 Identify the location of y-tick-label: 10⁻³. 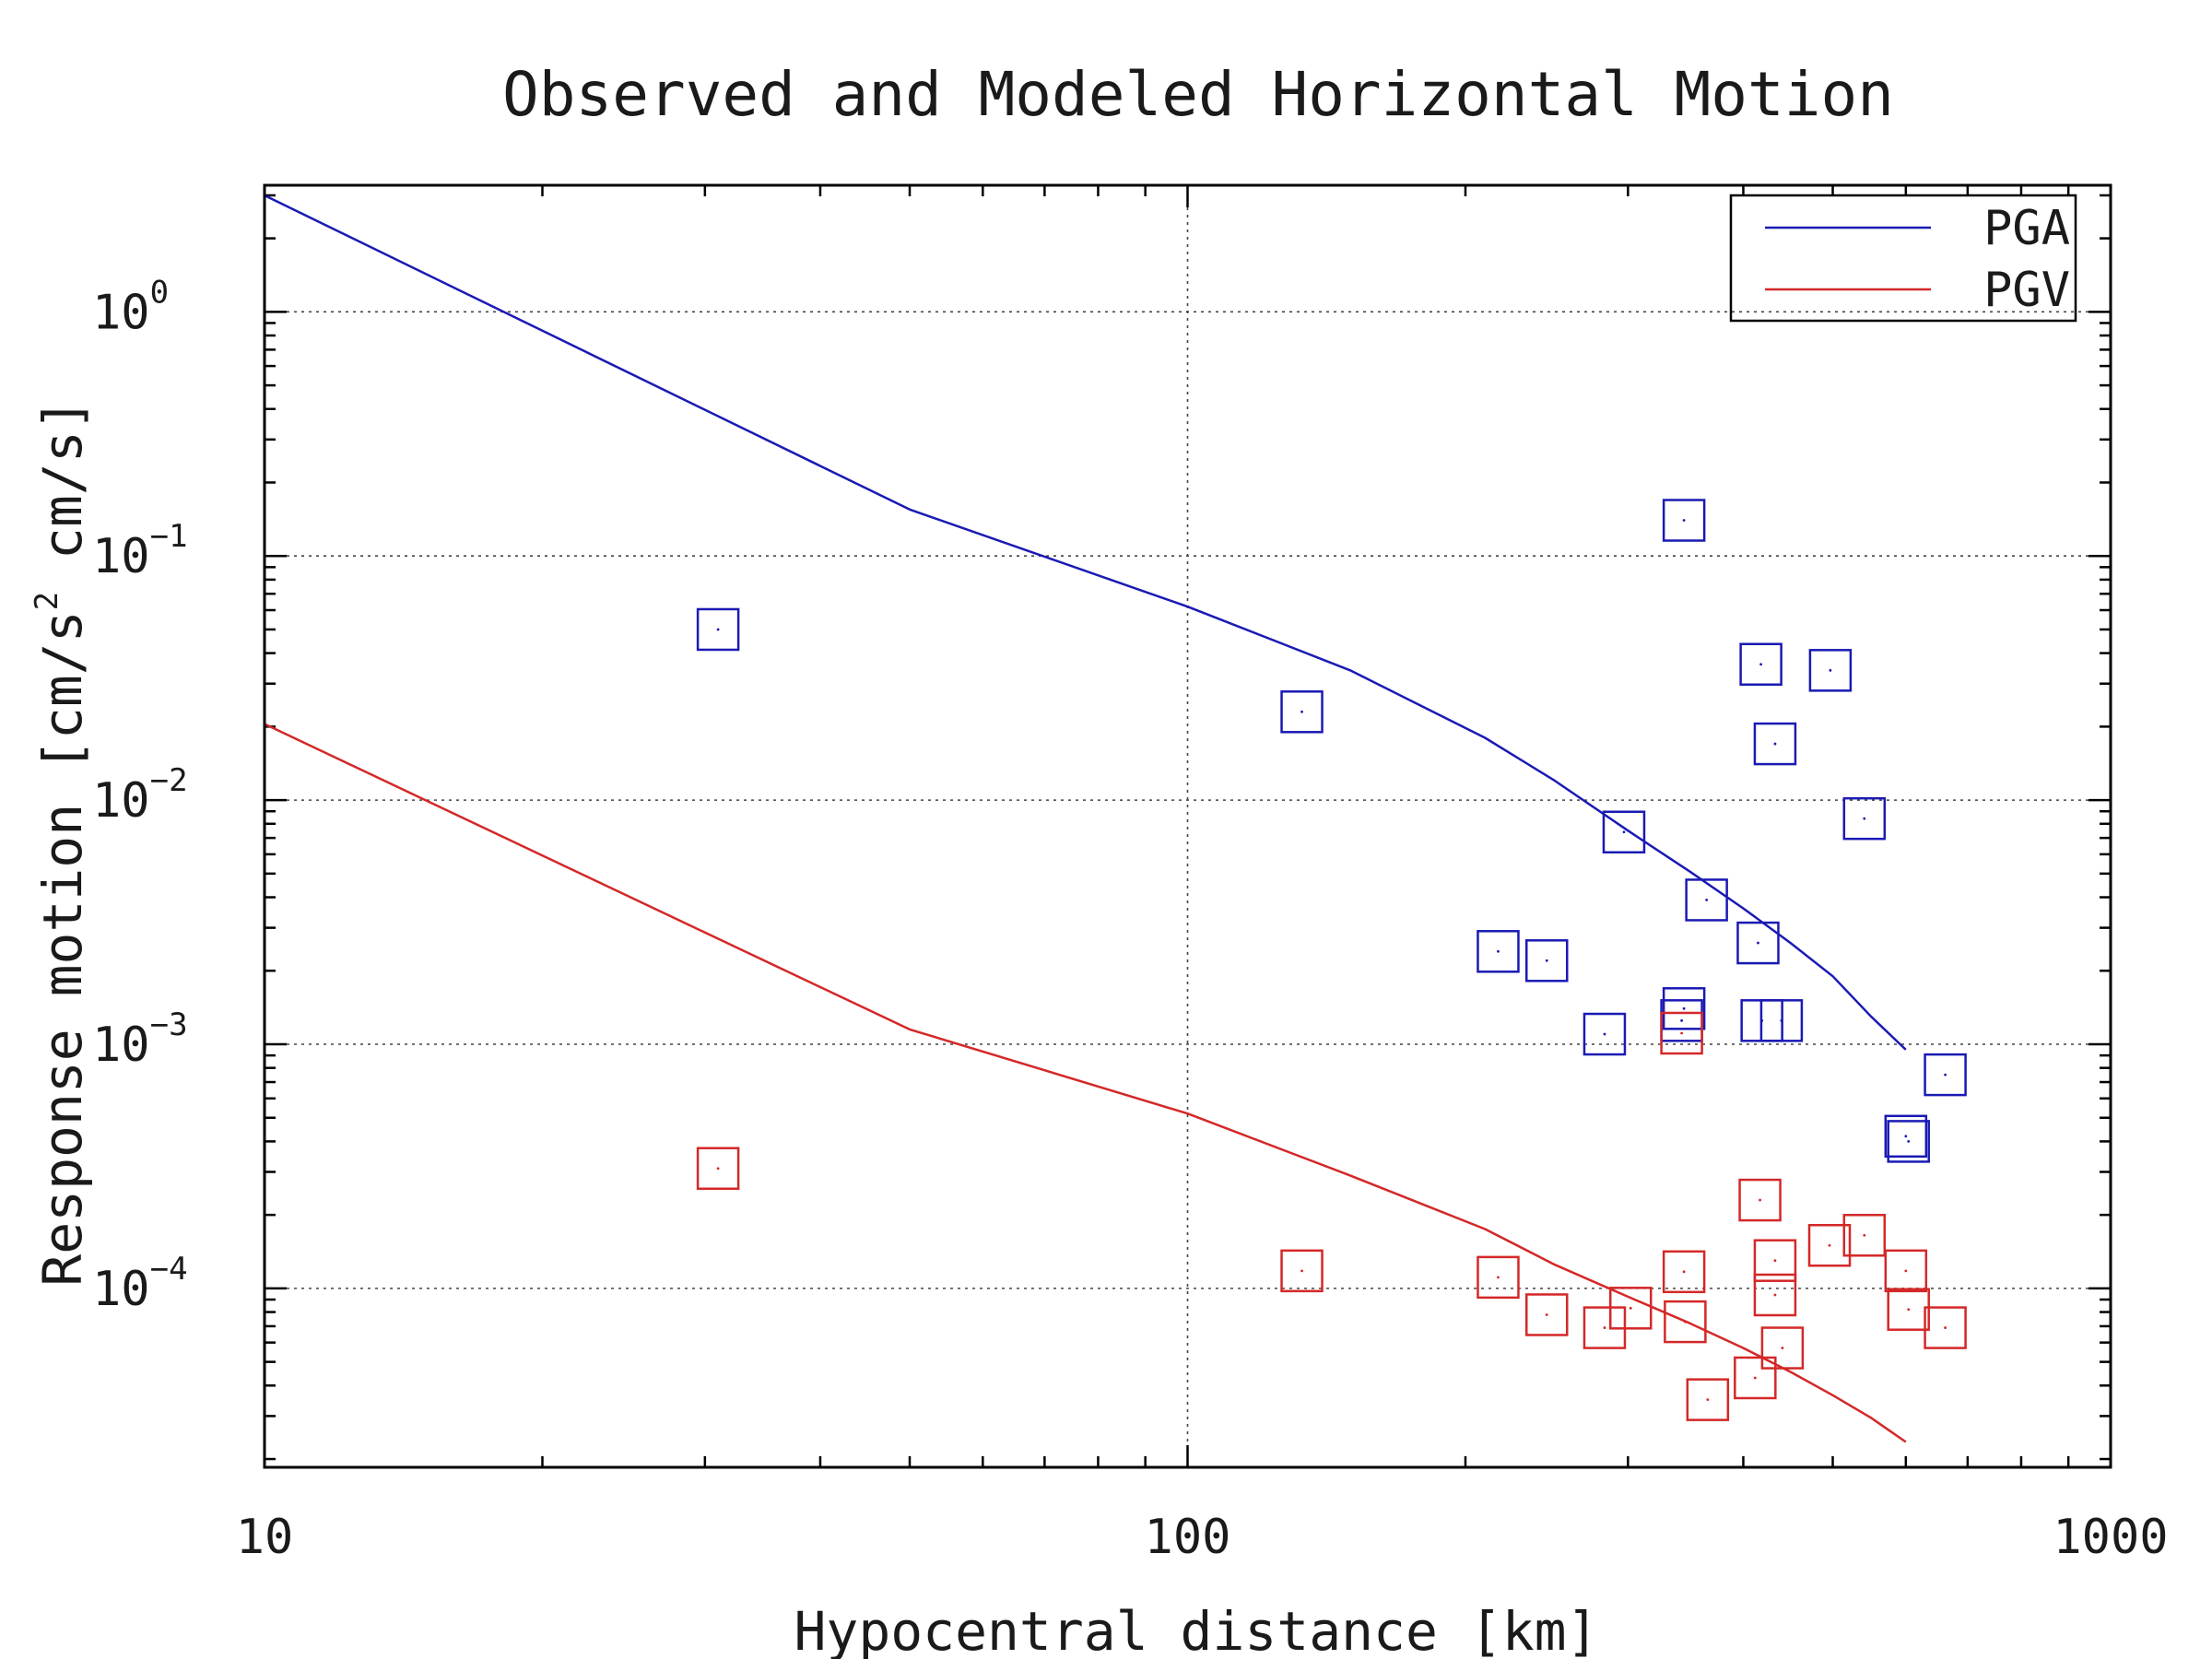
(140, 1039).